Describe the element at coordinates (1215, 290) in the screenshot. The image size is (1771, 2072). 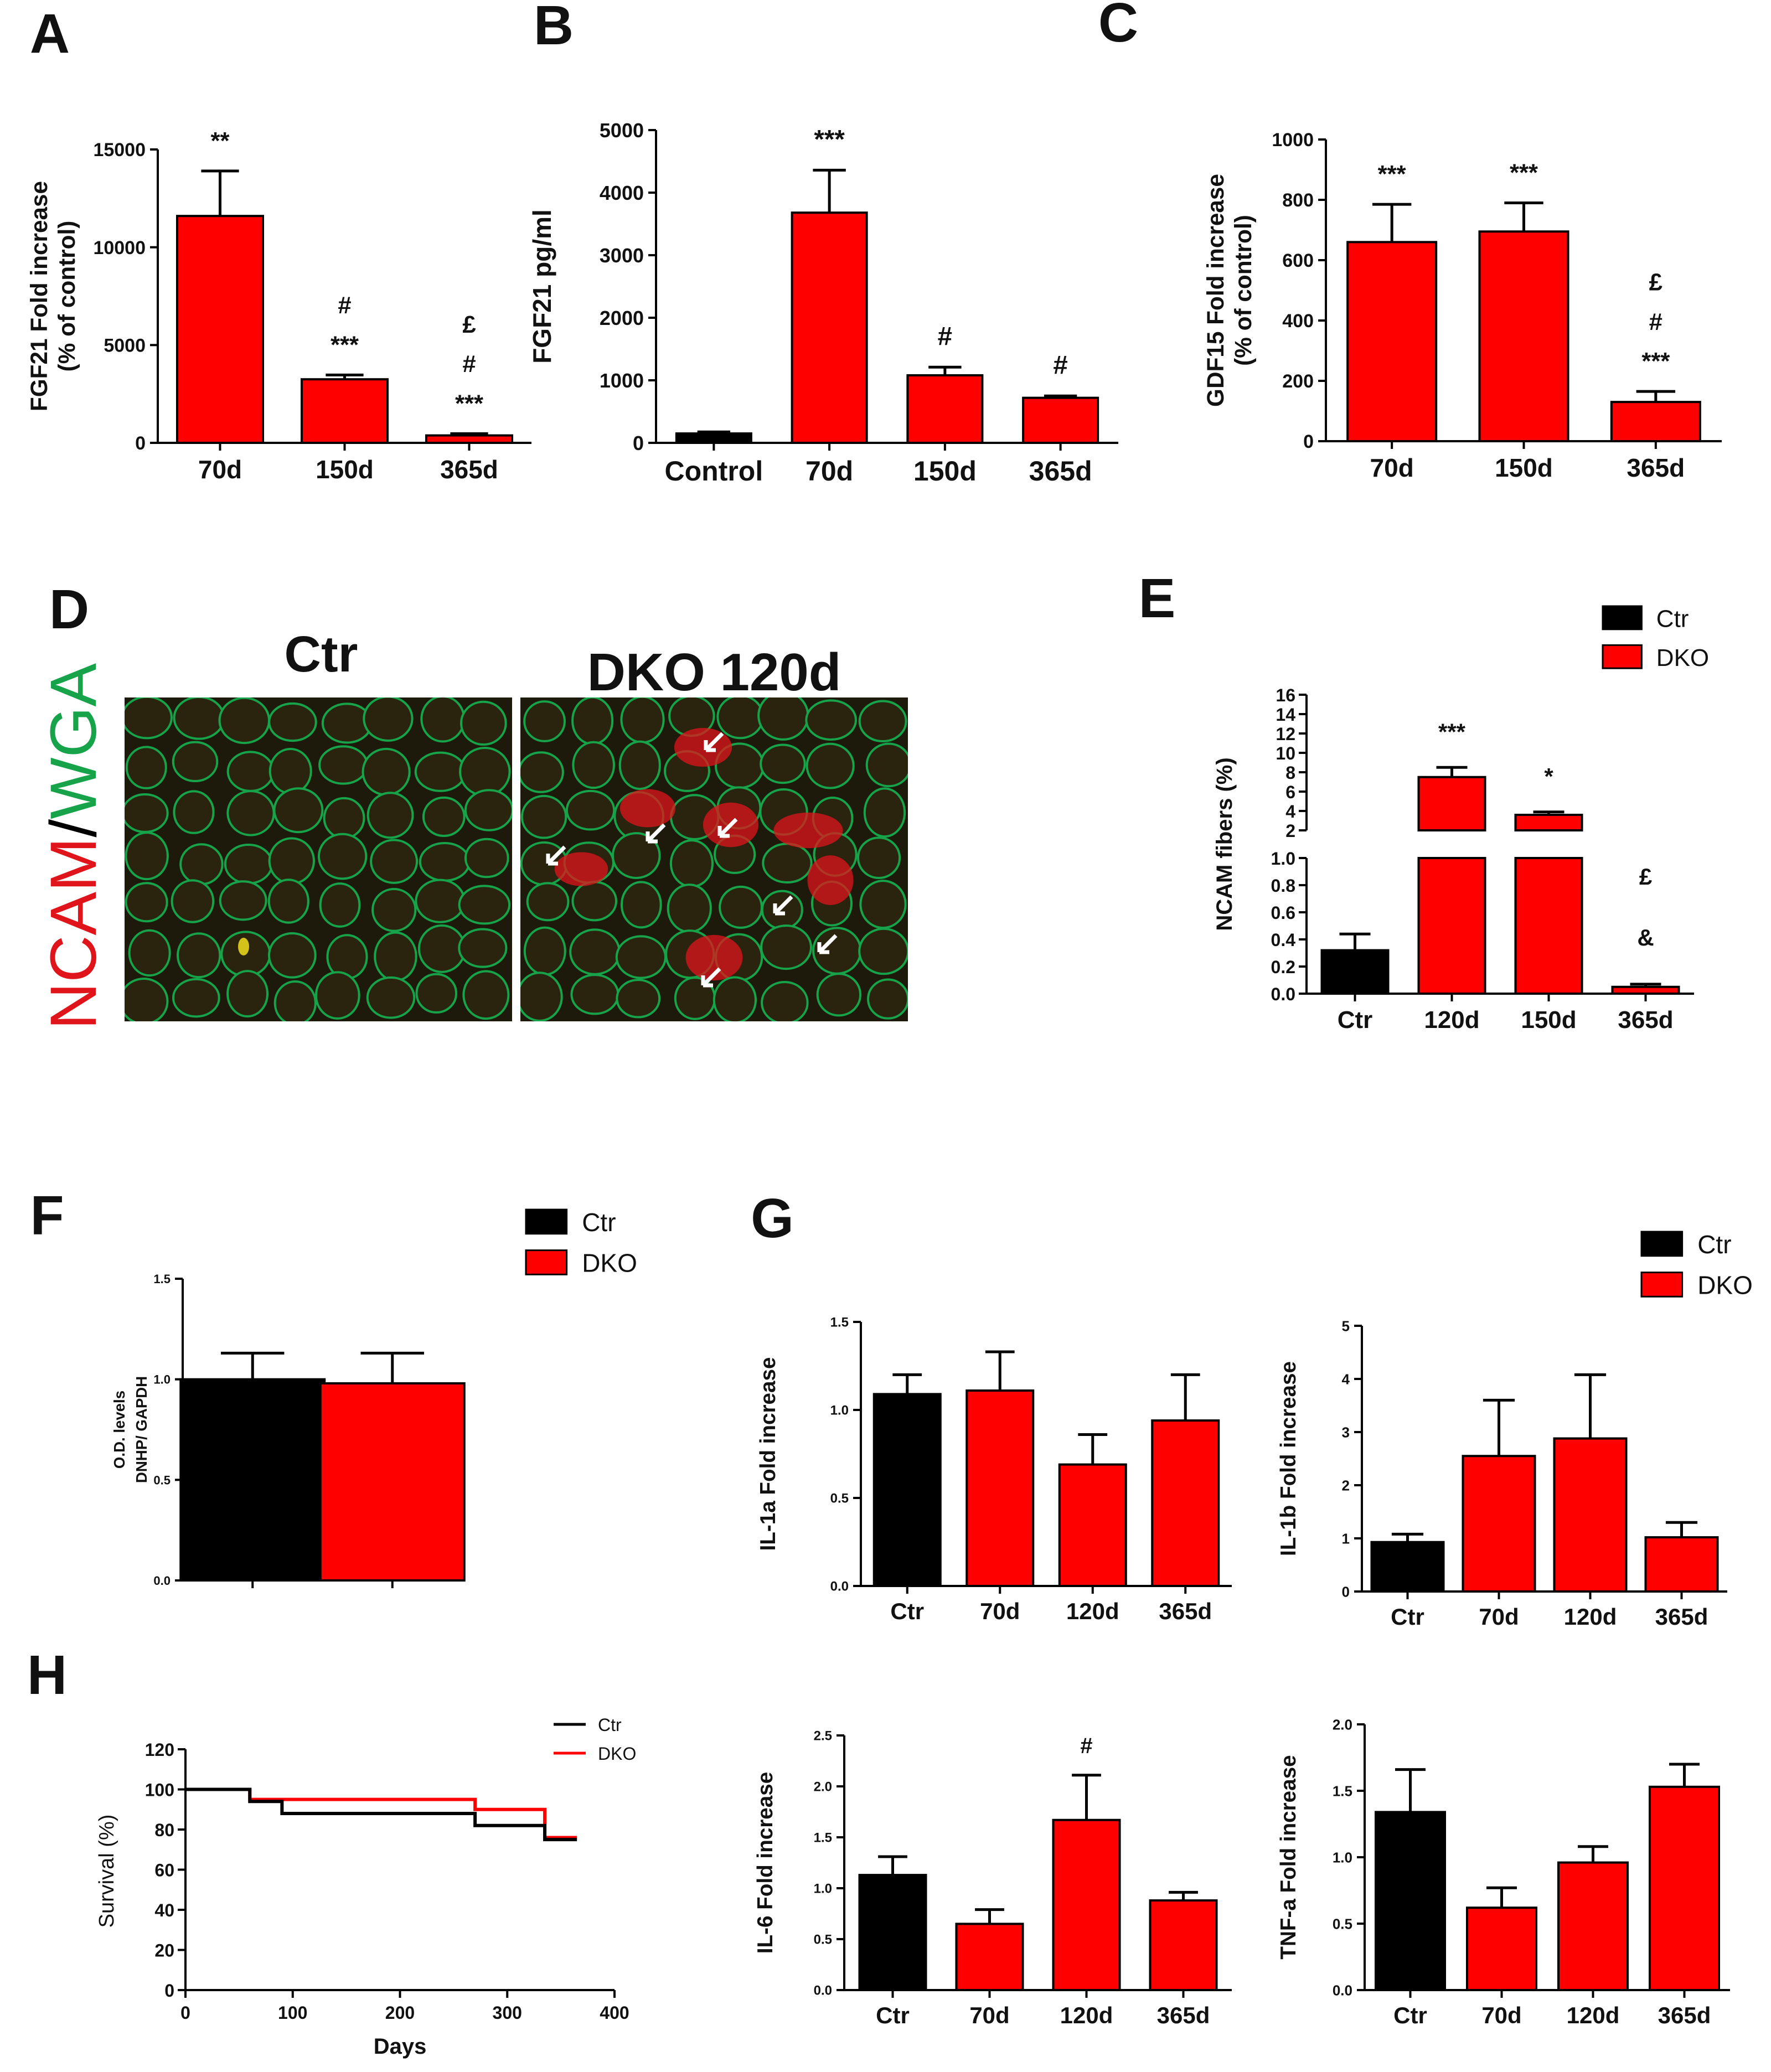
I see `y-axis-label-C: GDF15 Fold increase` at that location.